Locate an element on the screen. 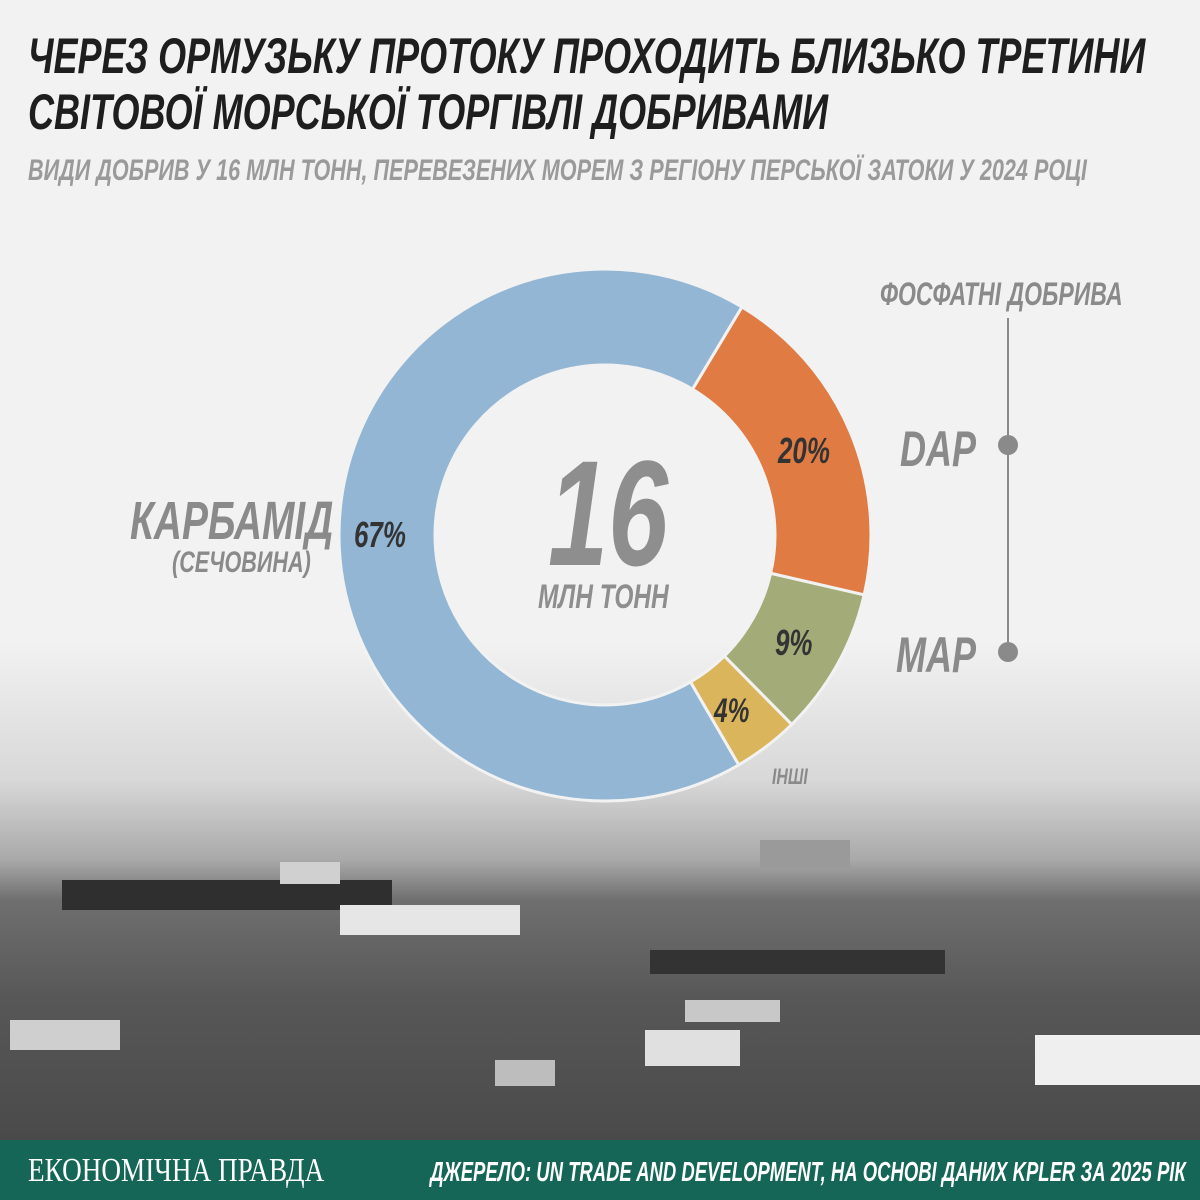 Image resolution: width=1200 pixels, height=1200 pixels. title-line: СВІТОВОЇ МОРСЬКОЇ ТОРГІВЛІ ДОБРИВАМИ is located at coordinates (428, 112).